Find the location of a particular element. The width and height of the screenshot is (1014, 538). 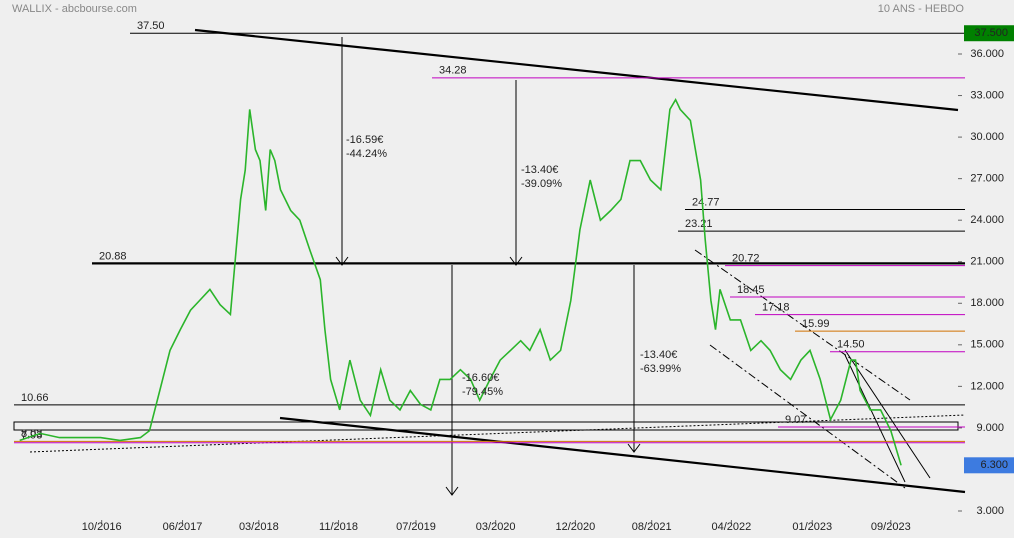

annotation: -79.45% is located at coordinates (482, 392).